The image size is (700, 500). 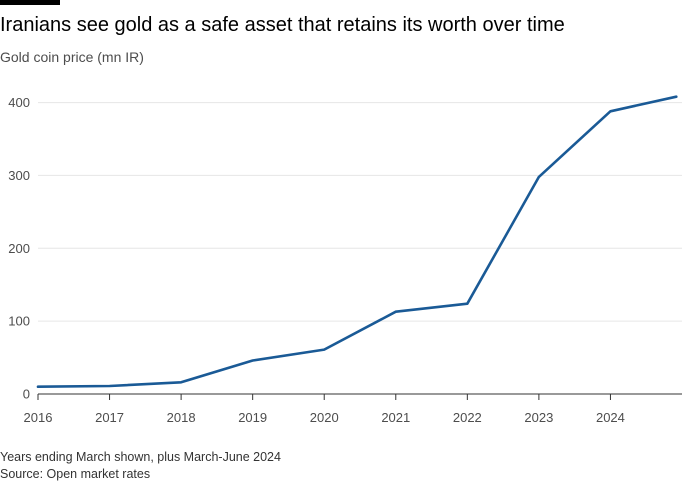 I want to click on x-tick-label-2020: 2020, so click(x=324, y=417).